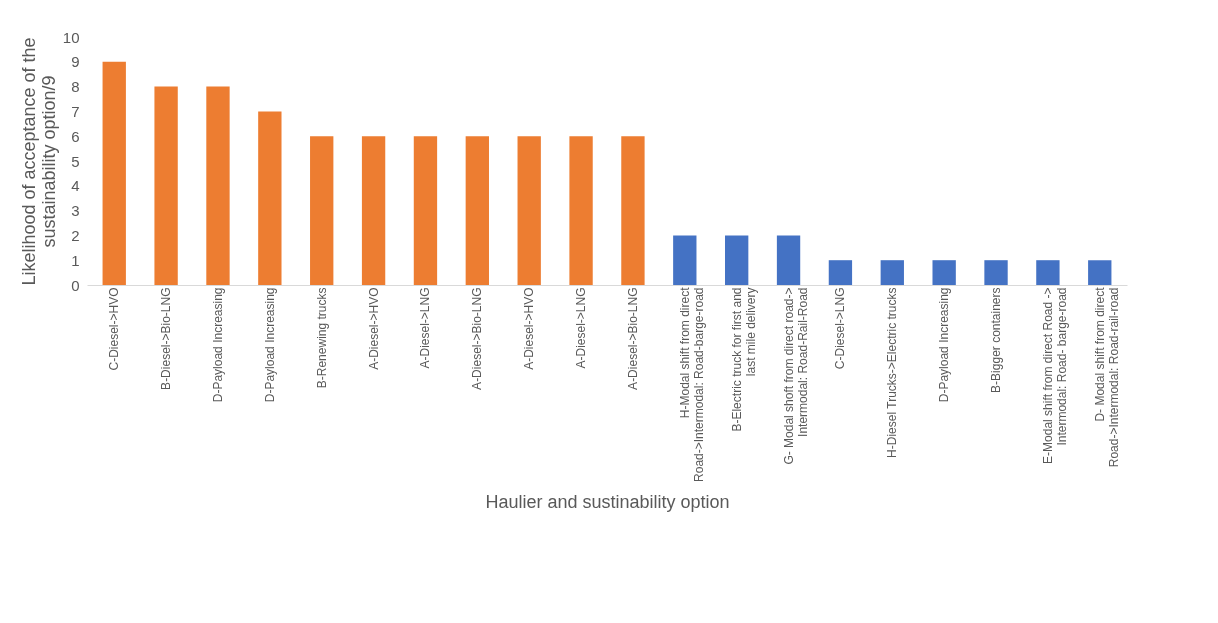 This screenshot has width=1218, height=623. Describe the element at coordinates (75, 211) in the screenshot. I see `y-tick-label: 3` at that location.